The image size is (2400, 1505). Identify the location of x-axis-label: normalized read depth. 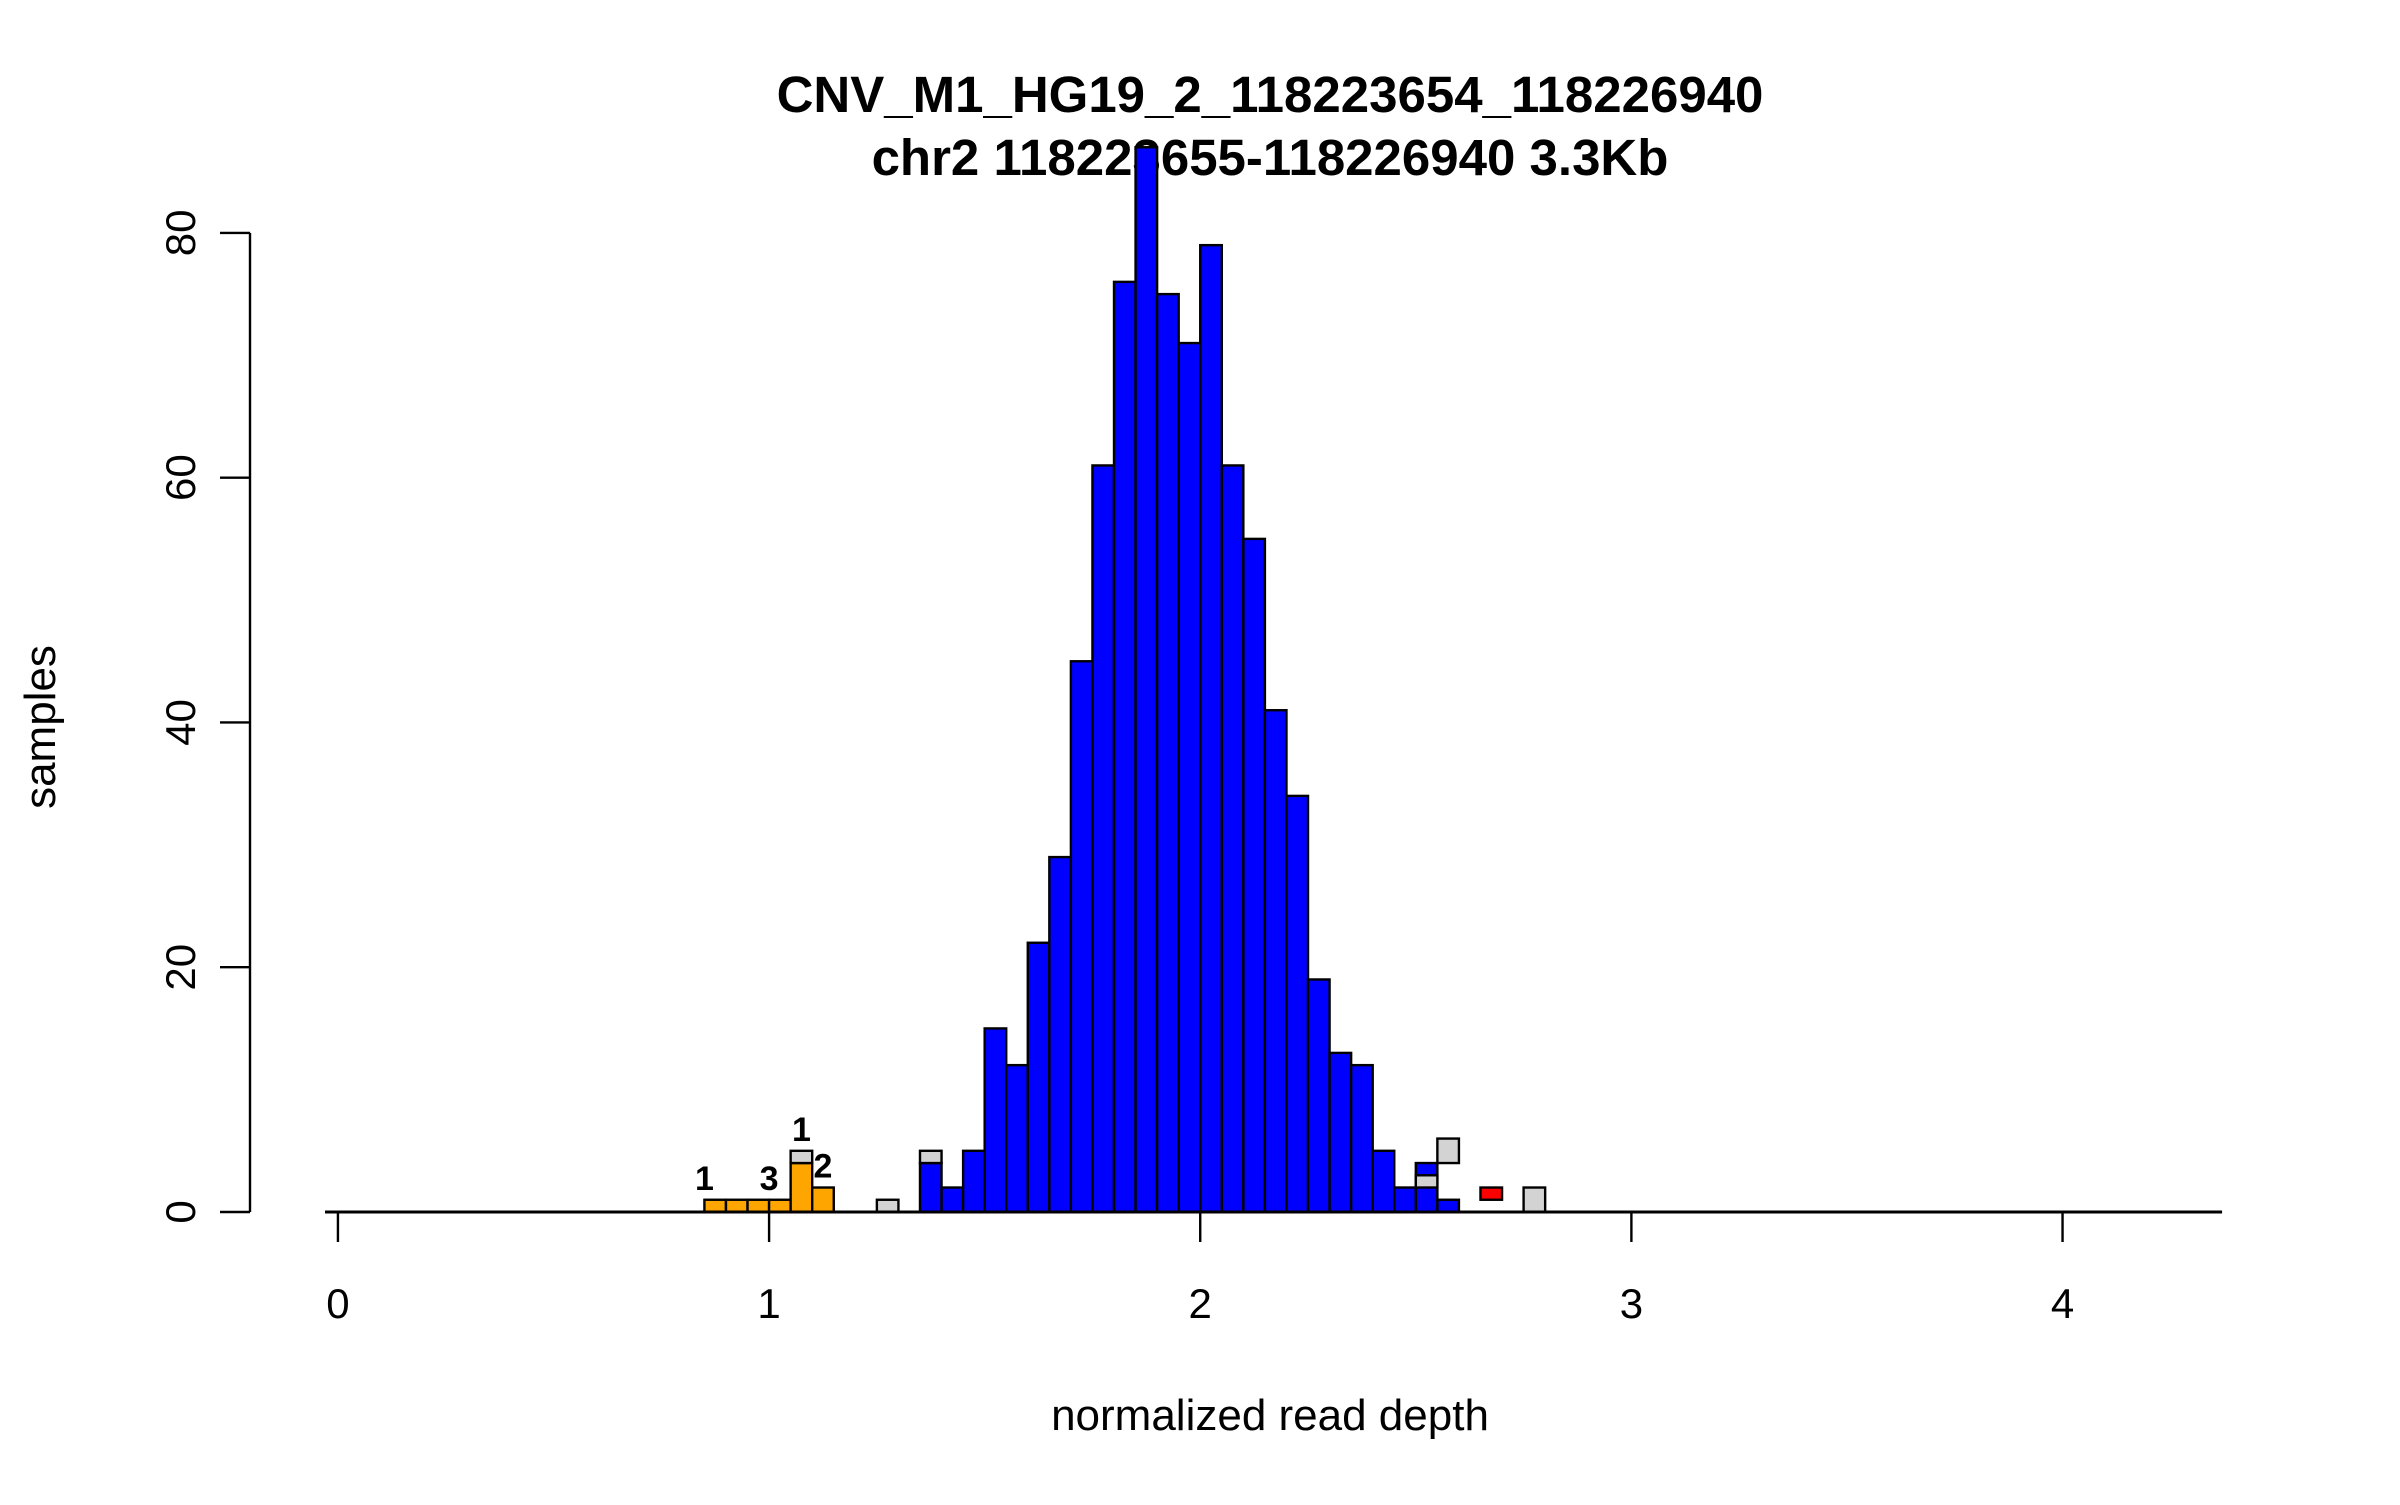
(1270, 1415).